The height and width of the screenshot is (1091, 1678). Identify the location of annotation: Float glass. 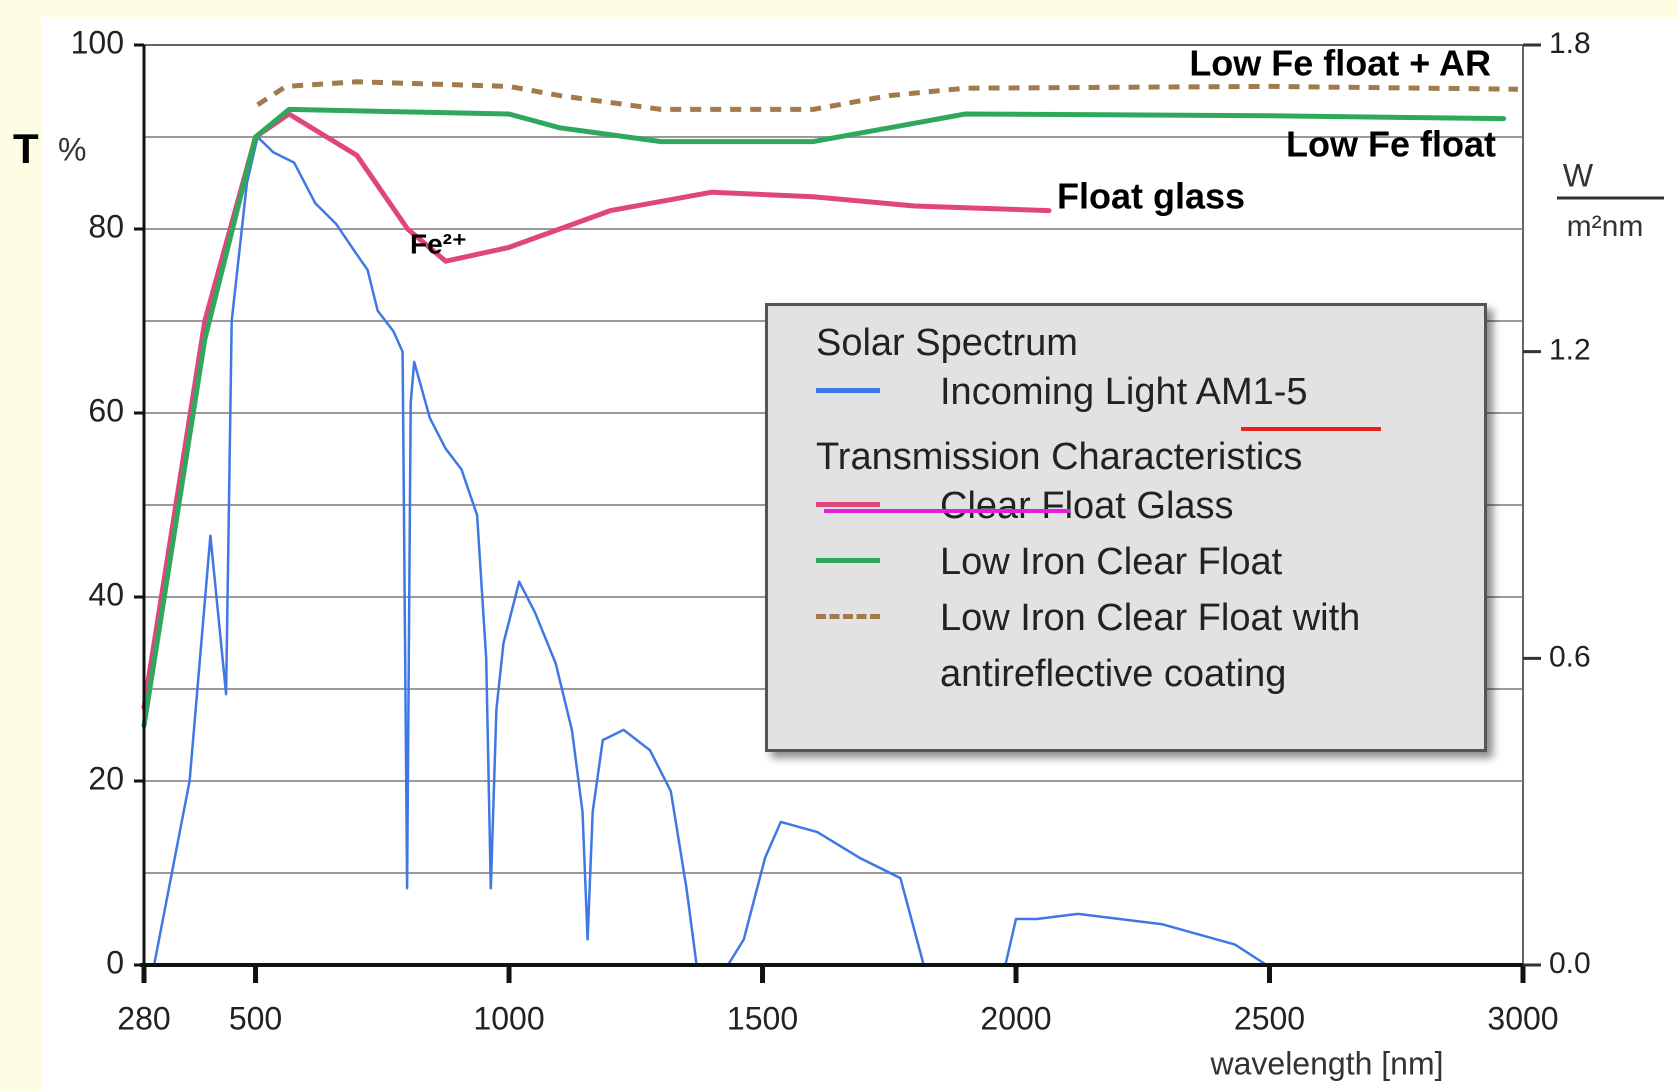
(1151, 196).